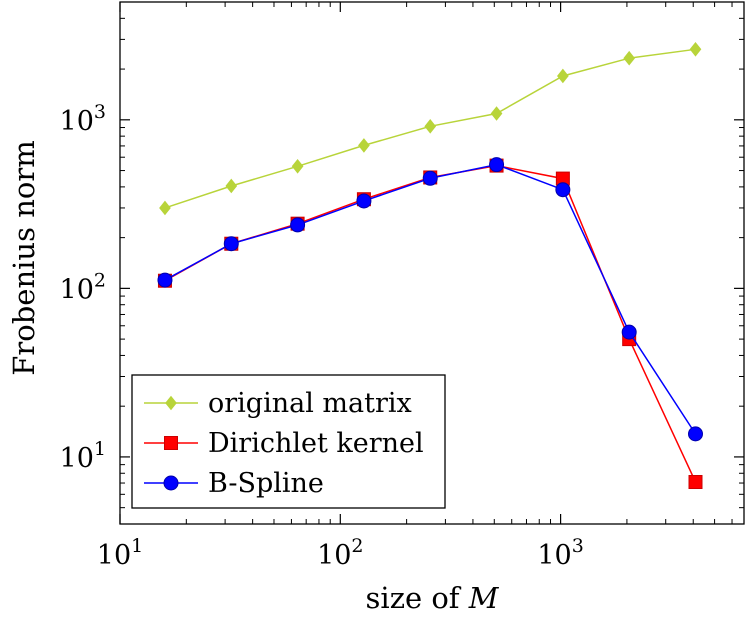 This screenshot has height=622, width=746. Describe the element at coordinates (100, 280) in the screenshot. I see `y-tick-label-exp: 2` at that location.